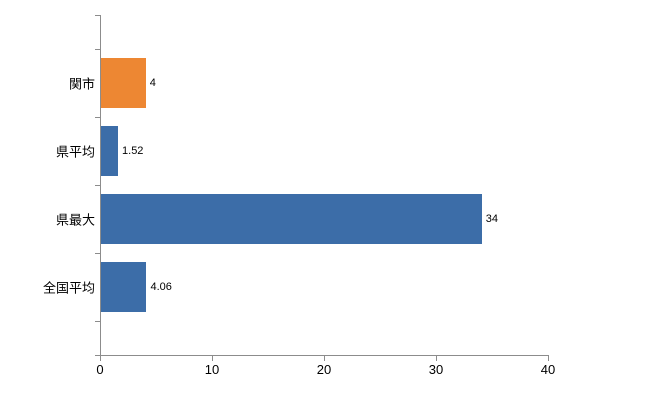 Image resolution: width=650 pixels, height=400 pixels. I want to click on category-label: 全国平均, so click(68, 288).